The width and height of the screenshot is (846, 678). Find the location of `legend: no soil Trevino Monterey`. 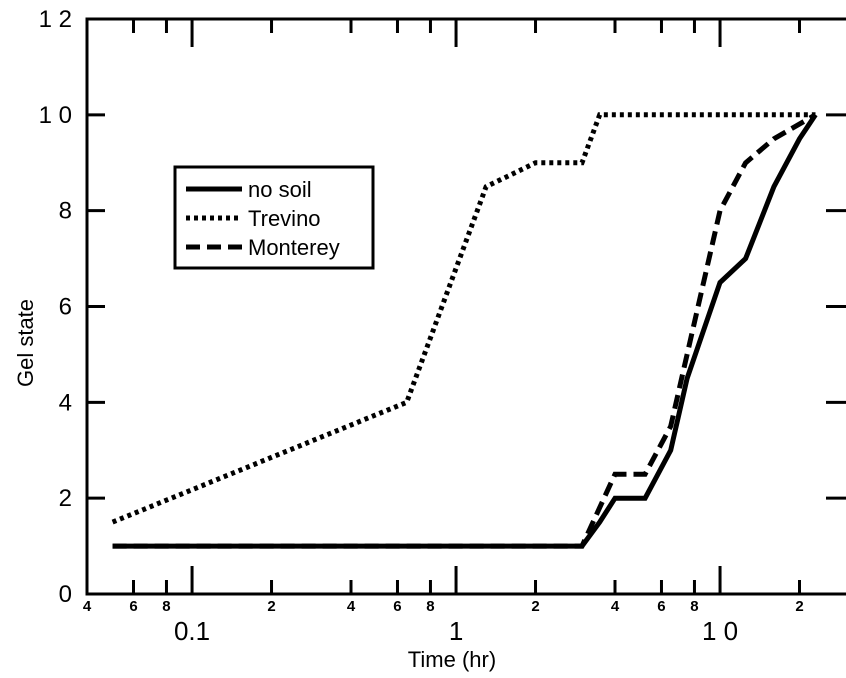

legend: no soil Trevino Monterey is located at coordinates (274, 217).